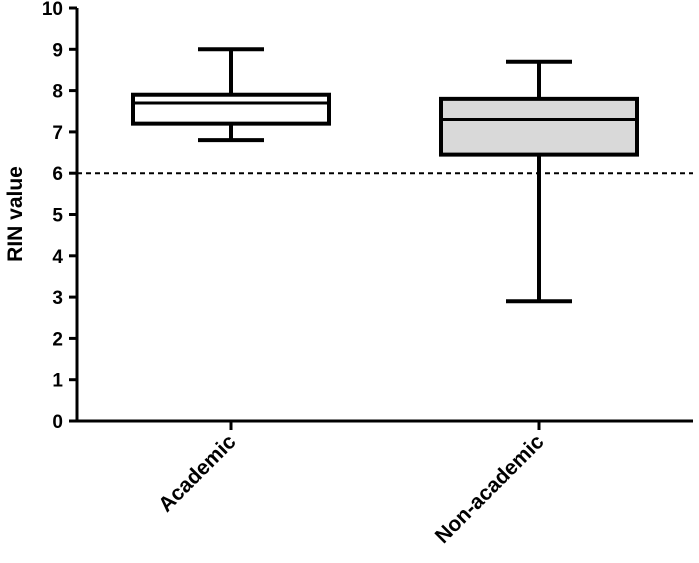  Describe the element at coordinates (490, 489) in the screenshot. I see `x-category-label: Non-academic` at that location.